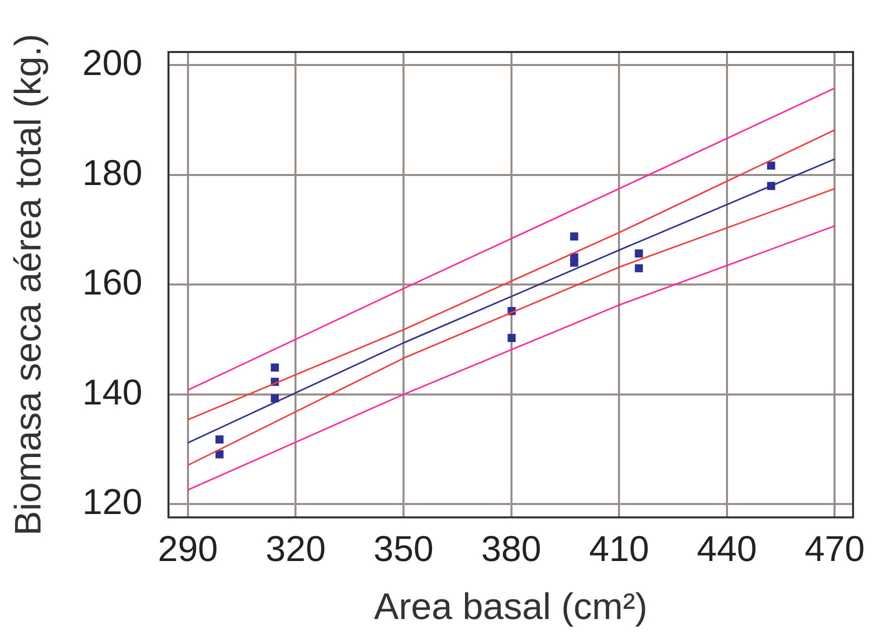 The image size is (877, 635). I want to click on y-tick-label: 180, so click(112, 172).